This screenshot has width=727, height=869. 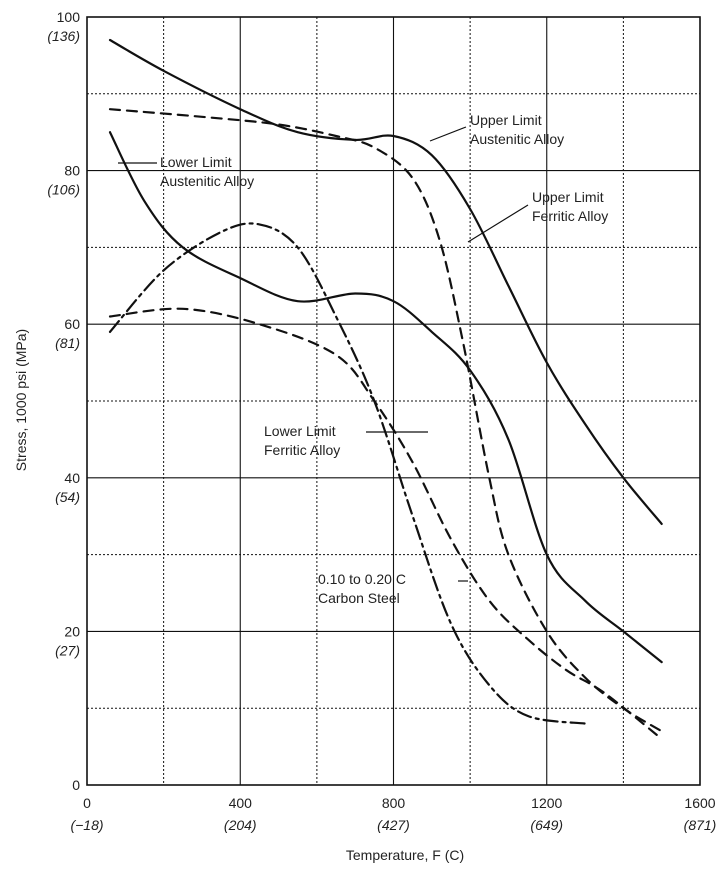 What do you see at coordinates (699, 803) in the screenshot?
I see `x-tick-label: 1600` at bounding box center [699, 803].